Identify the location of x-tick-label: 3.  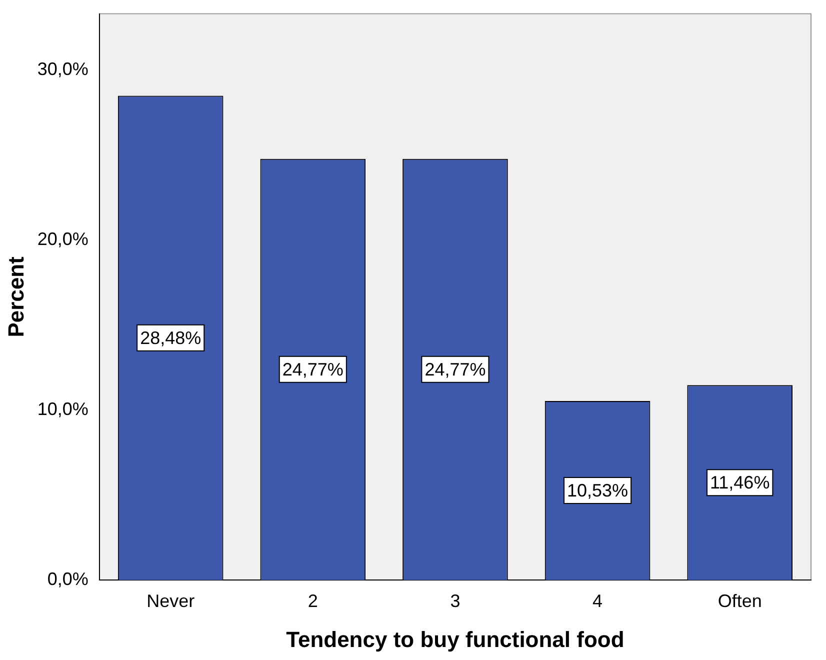
(455, 600).